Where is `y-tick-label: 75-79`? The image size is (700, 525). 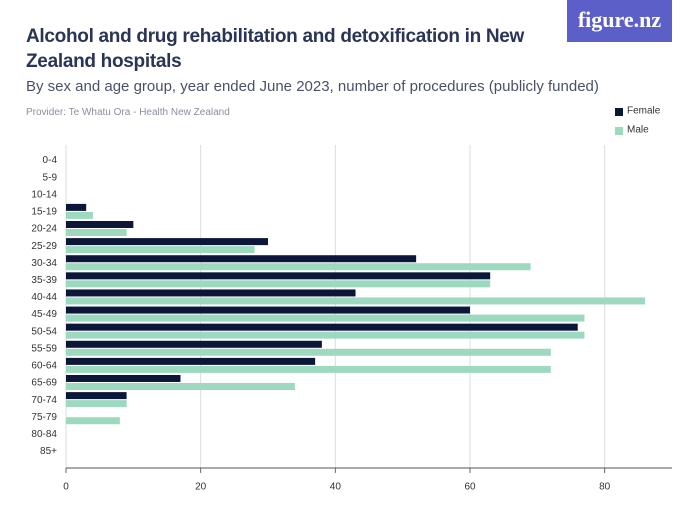 y-tick-label: 75-79 is located at coordinates (44, 417).